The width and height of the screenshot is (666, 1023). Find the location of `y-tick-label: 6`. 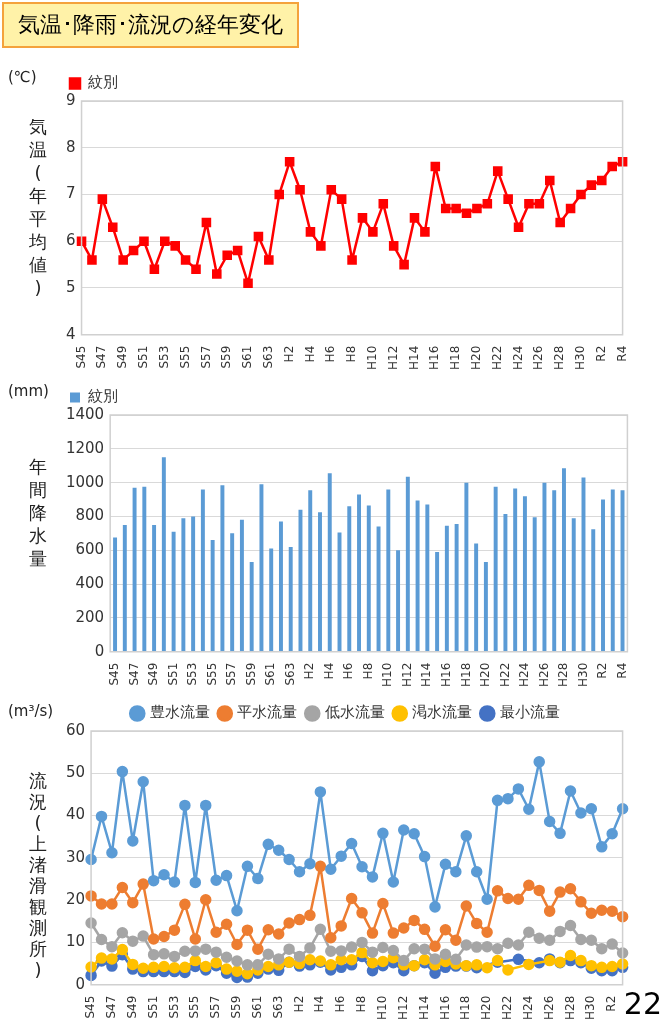

y-tick-label: 6 is located at coordinates (71, 240).